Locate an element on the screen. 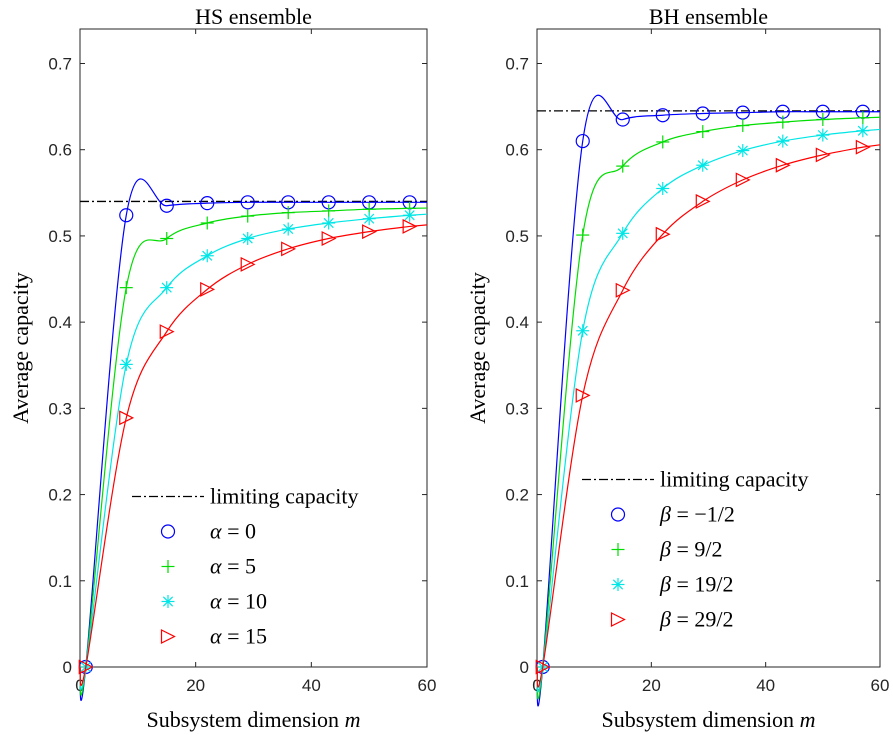 The height and width of the screenshot is (738, 893). data-point-s2-3-d2 is located at coordinates (207, 255).